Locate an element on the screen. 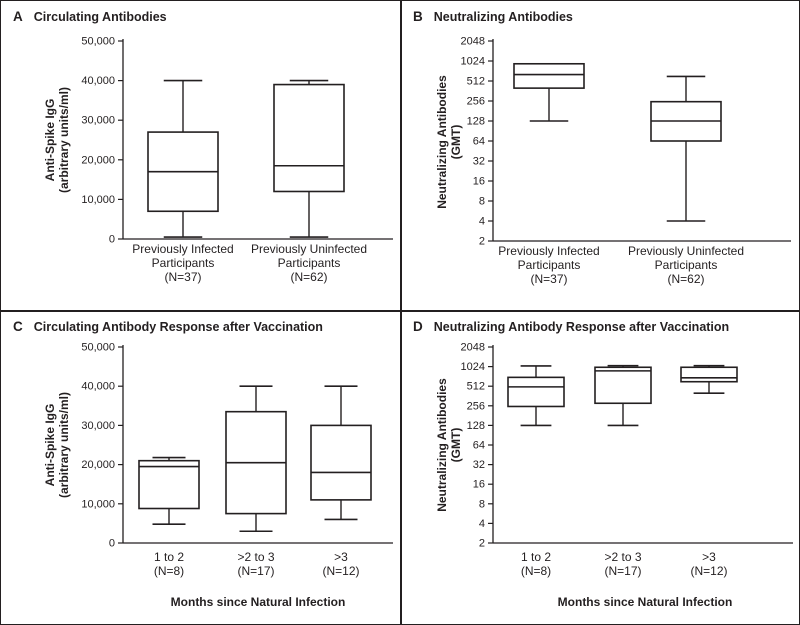 The width and height of the screenshot is (800, 625). panel-c-x-axis-title: Months since Natural Infection is located at coordinates (258, 602).